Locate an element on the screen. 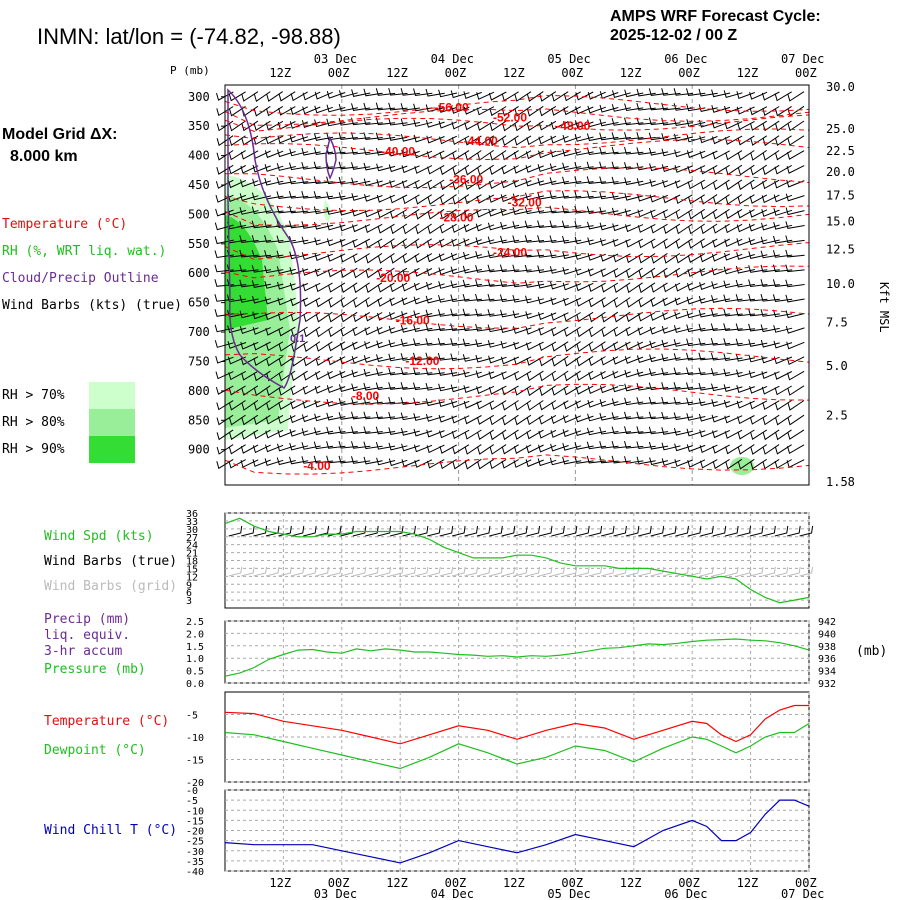  height-axis-title: Kft MSL is located at coordinates (884, 307).